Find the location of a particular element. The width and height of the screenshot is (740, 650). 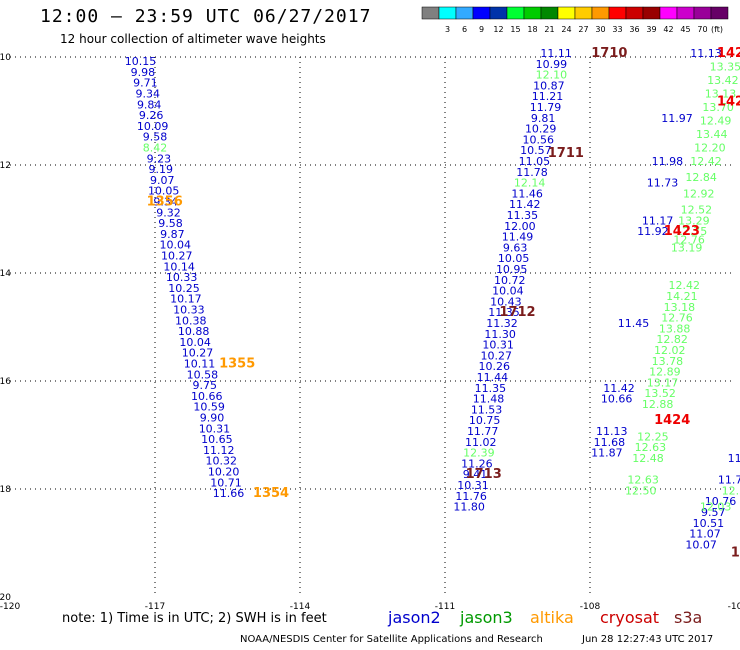

data-label-jason2: 10.51 is located at coordinates (709, 523).